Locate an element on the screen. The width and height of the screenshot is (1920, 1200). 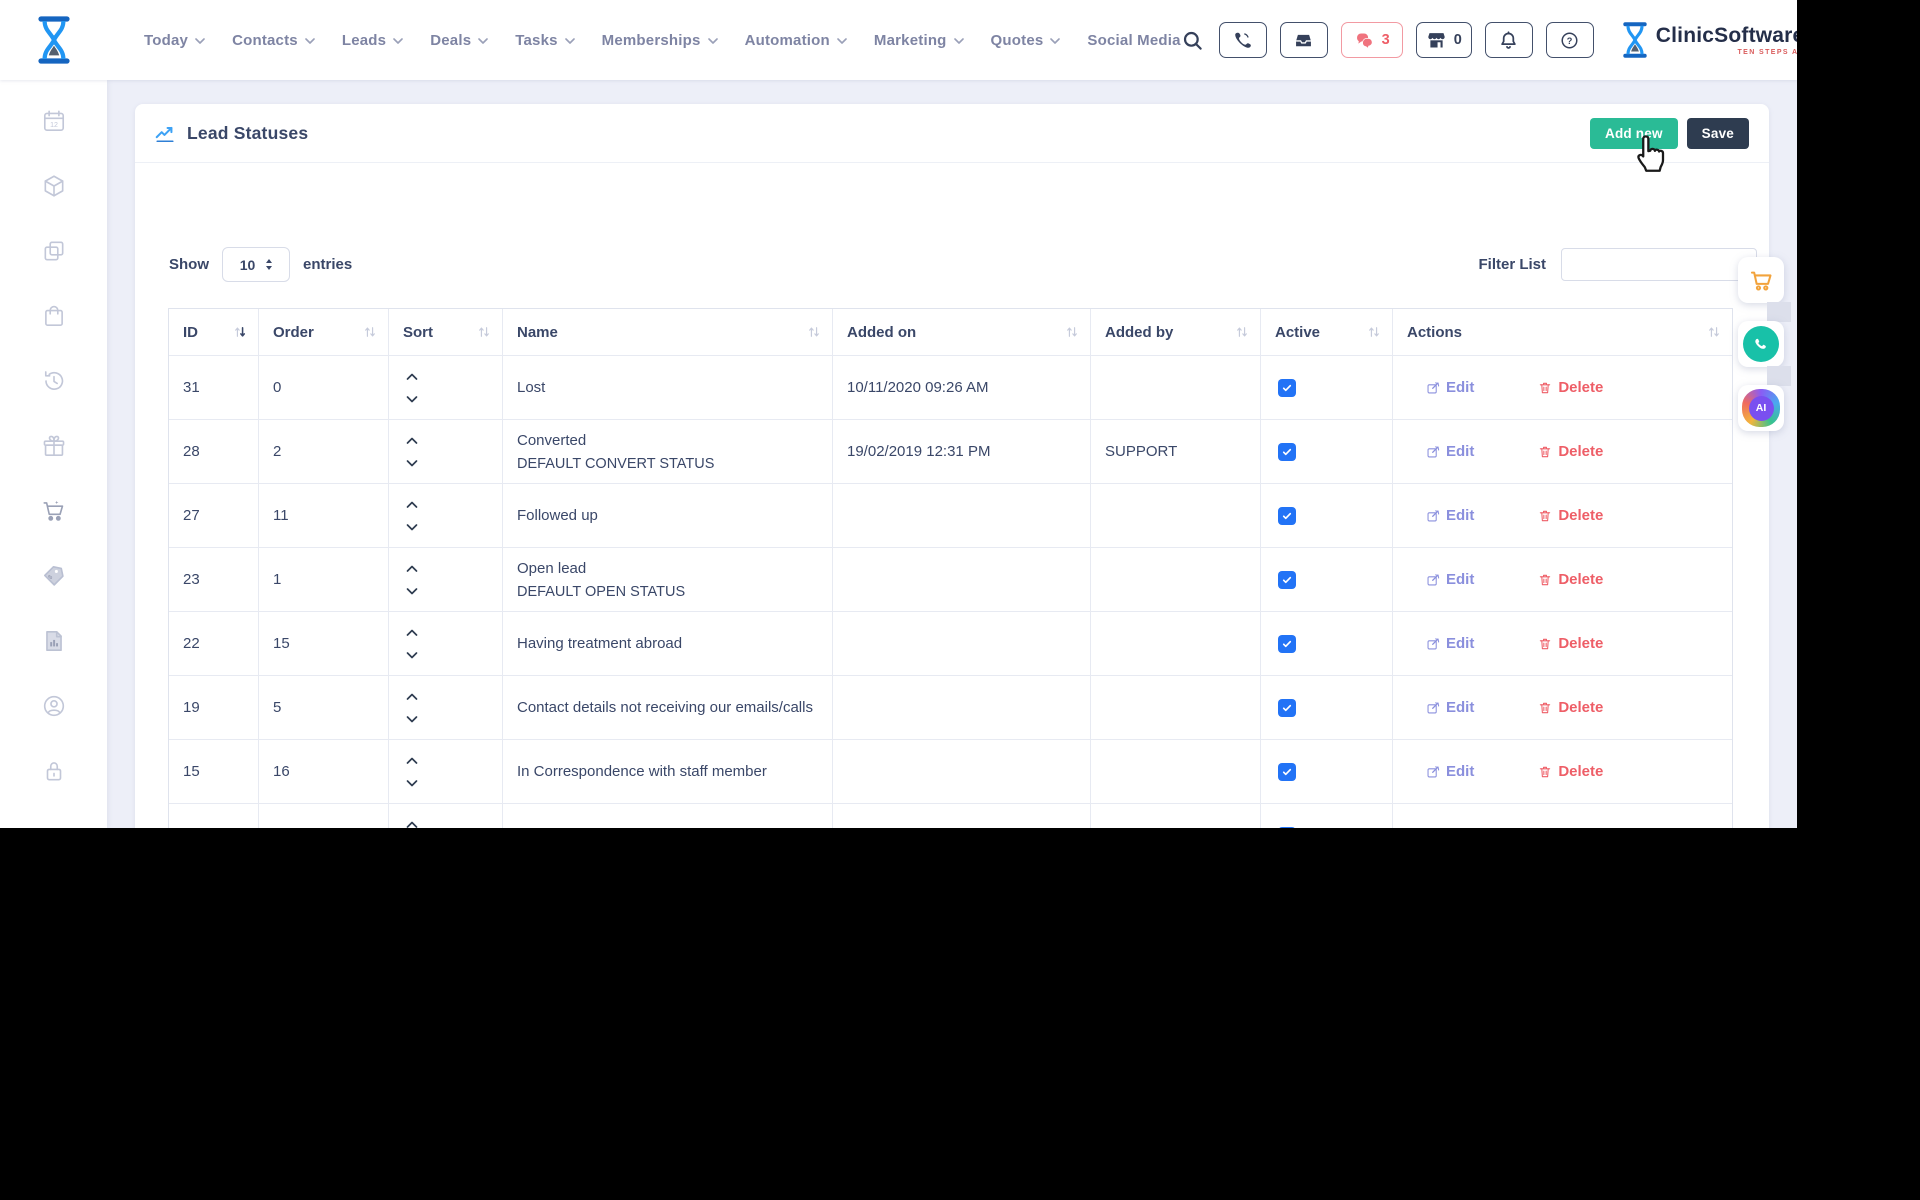
nav-item-leads: Leads is located at coordinates (373, 40).